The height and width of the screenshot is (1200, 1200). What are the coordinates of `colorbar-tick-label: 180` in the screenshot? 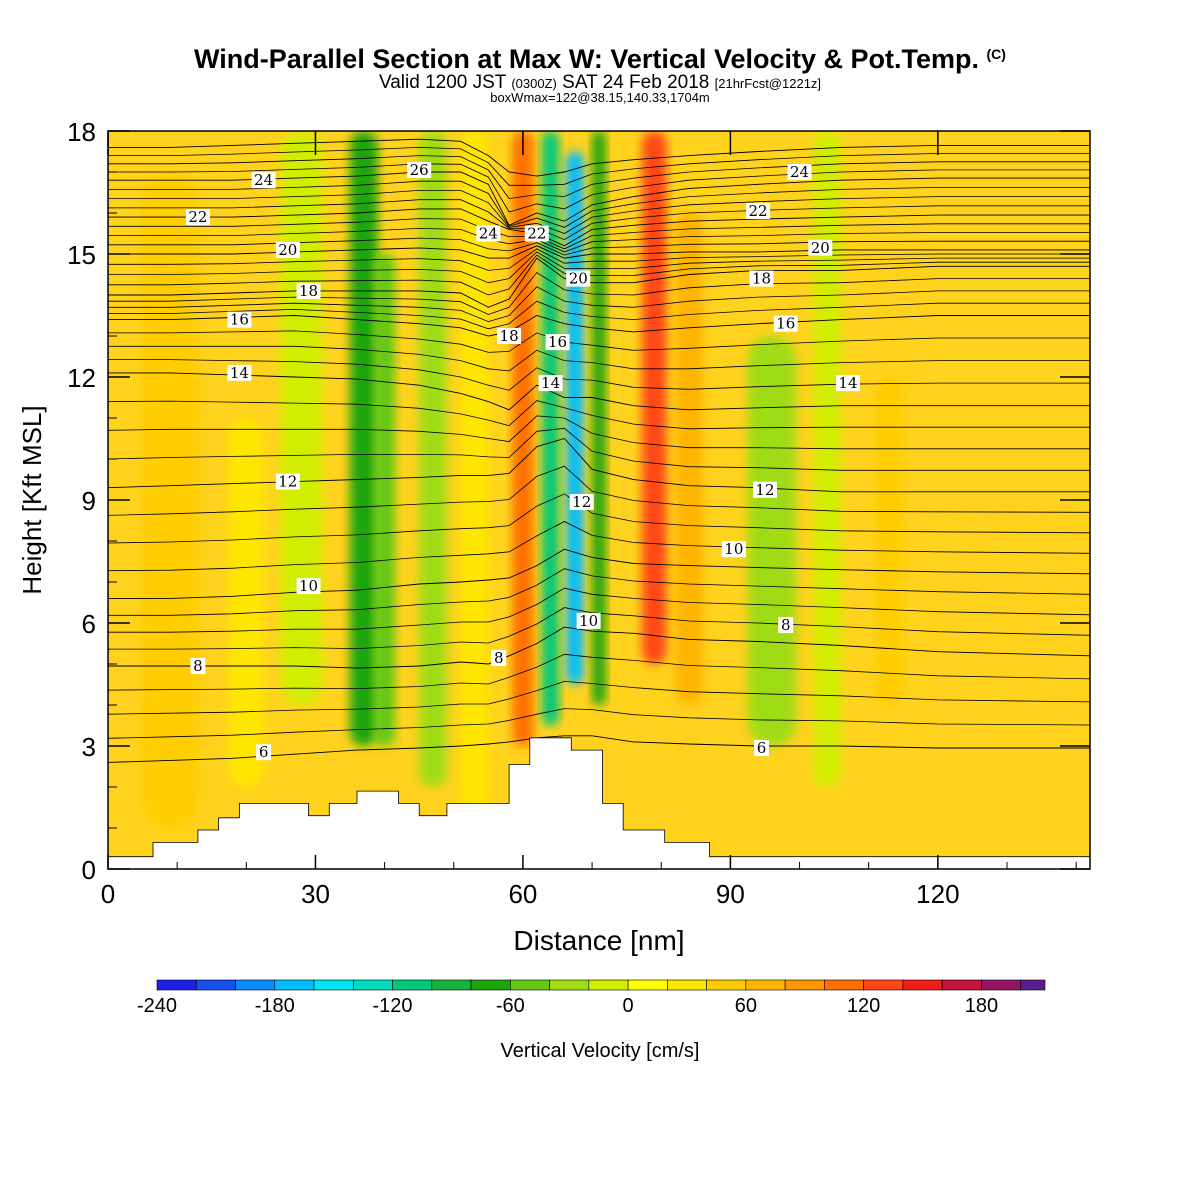 It's located at (981, 1006).